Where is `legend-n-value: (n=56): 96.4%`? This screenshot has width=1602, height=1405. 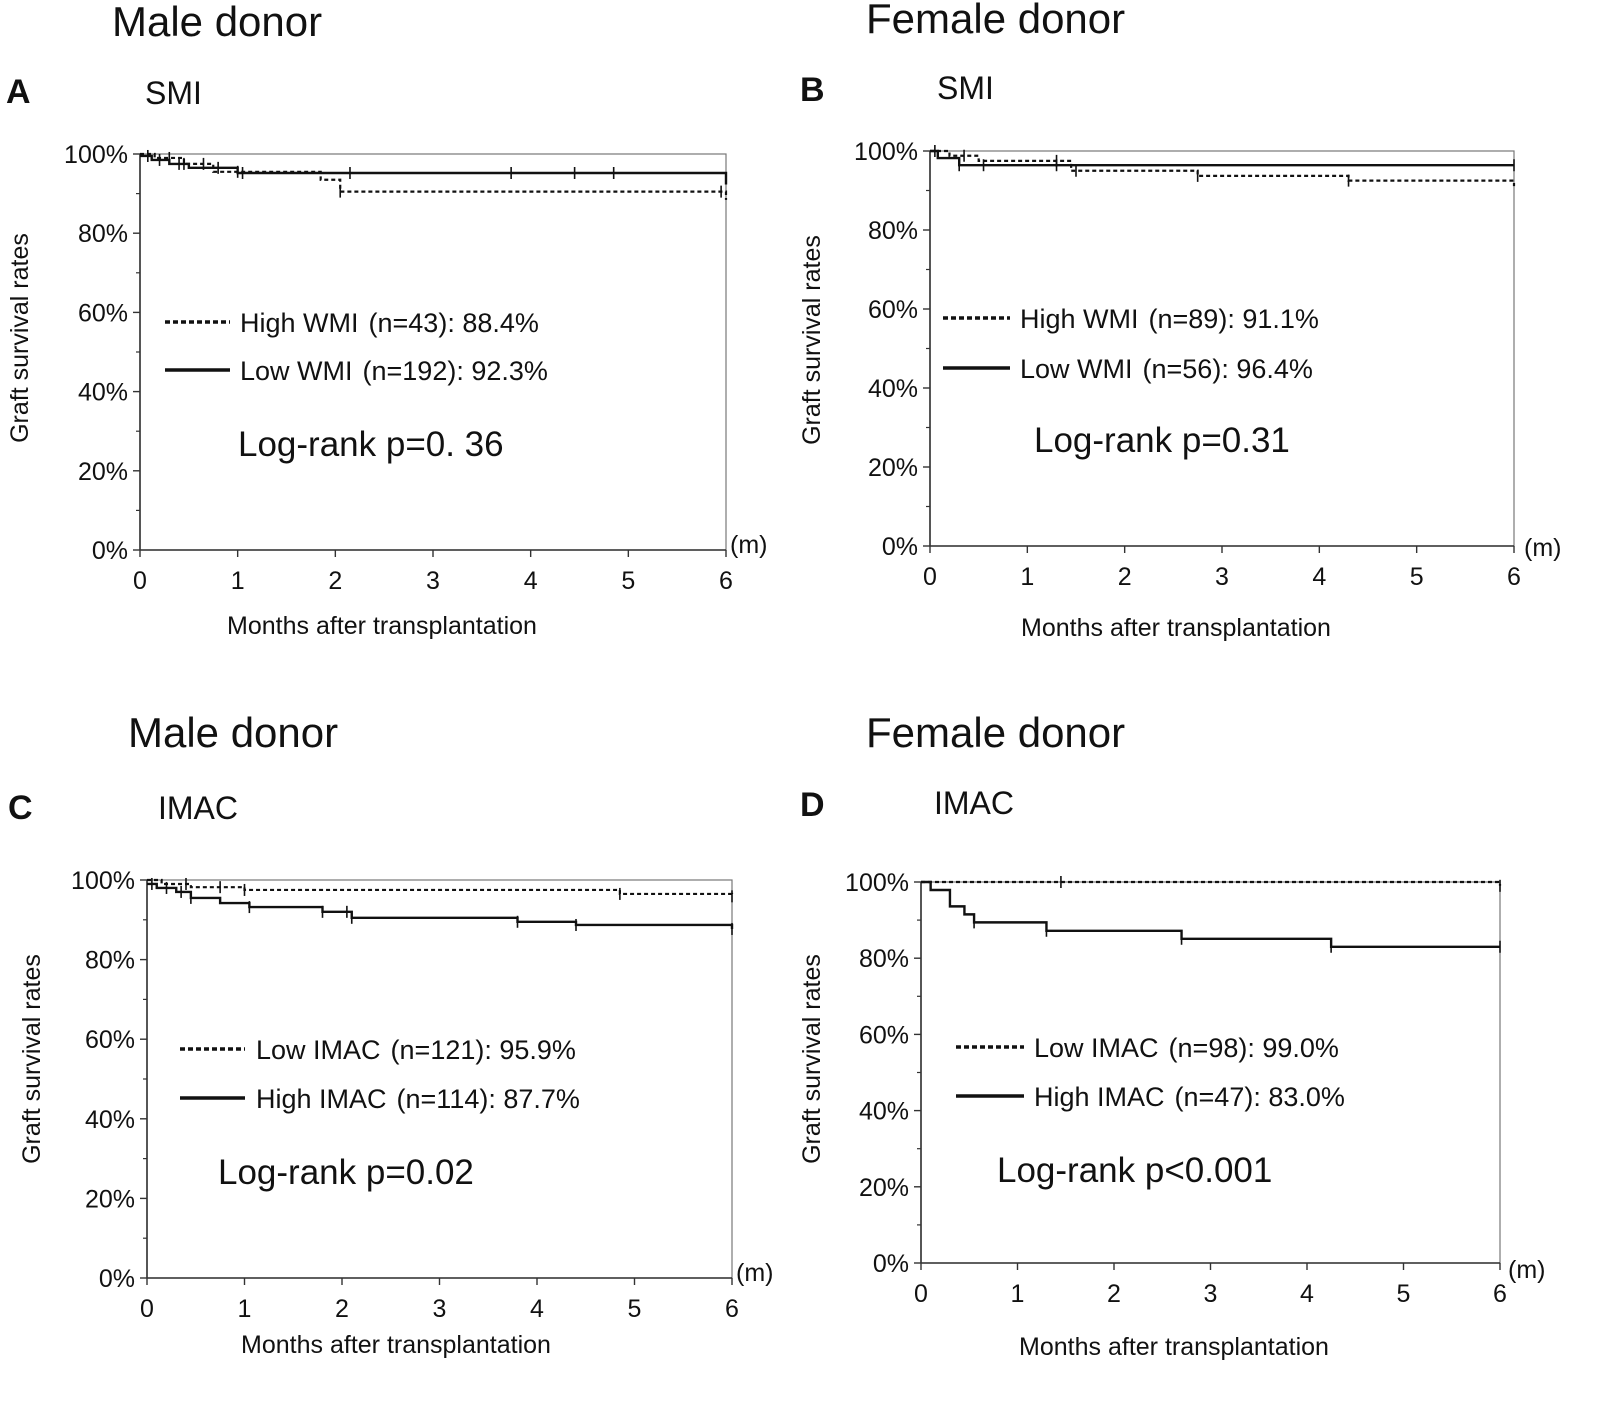 legend-n-value: (n=56): 96.4% is located at coordinates (1228, 369).